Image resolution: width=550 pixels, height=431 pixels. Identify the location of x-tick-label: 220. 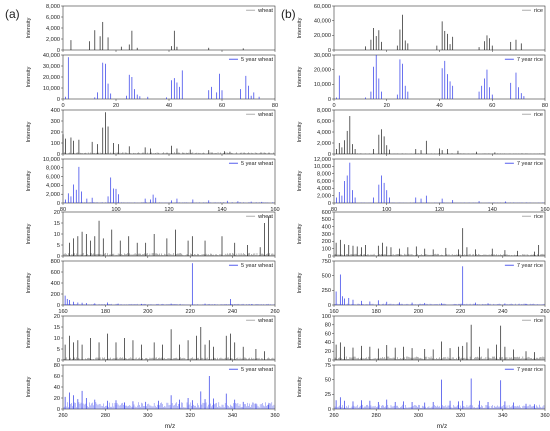
(190, 312).